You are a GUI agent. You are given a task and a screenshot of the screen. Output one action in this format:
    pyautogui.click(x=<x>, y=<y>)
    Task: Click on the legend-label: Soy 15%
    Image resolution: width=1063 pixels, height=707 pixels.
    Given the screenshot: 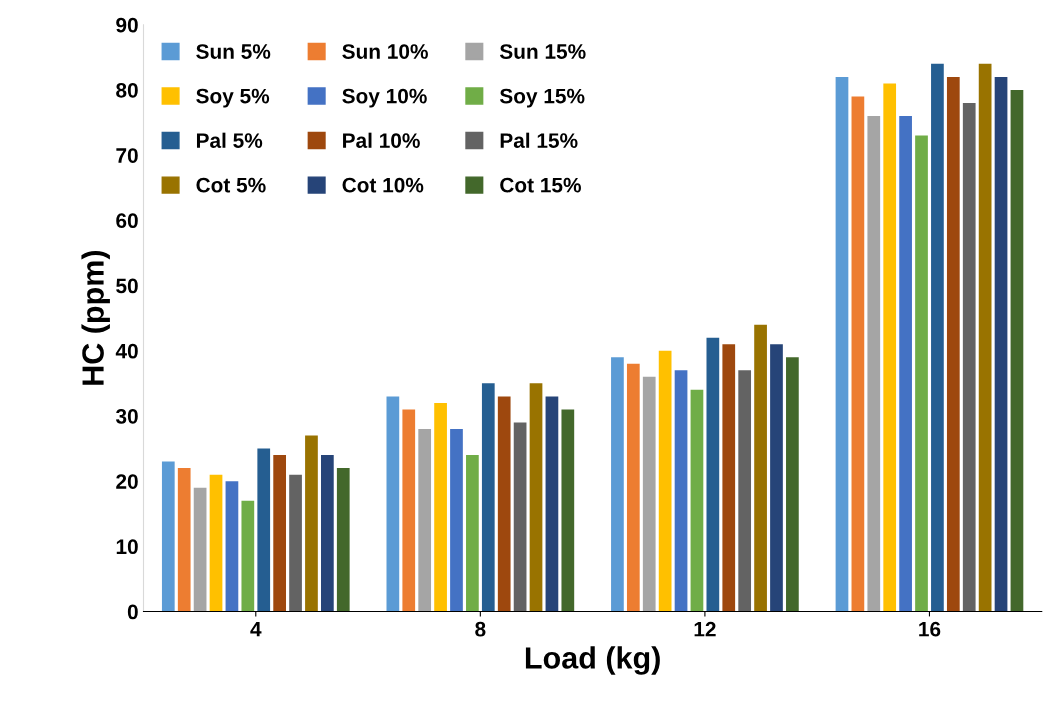 What is the action you would take?
    pyautogui.click(x=542, y=98)
    